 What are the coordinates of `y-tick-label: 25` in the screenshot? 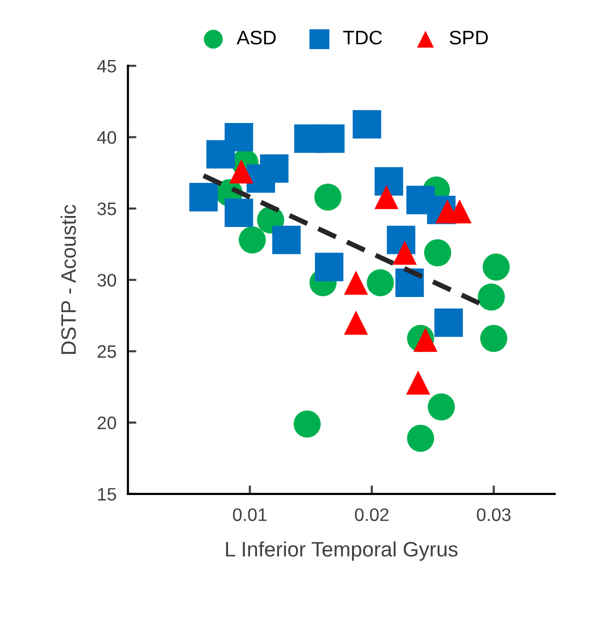 It's located at (107, 351).